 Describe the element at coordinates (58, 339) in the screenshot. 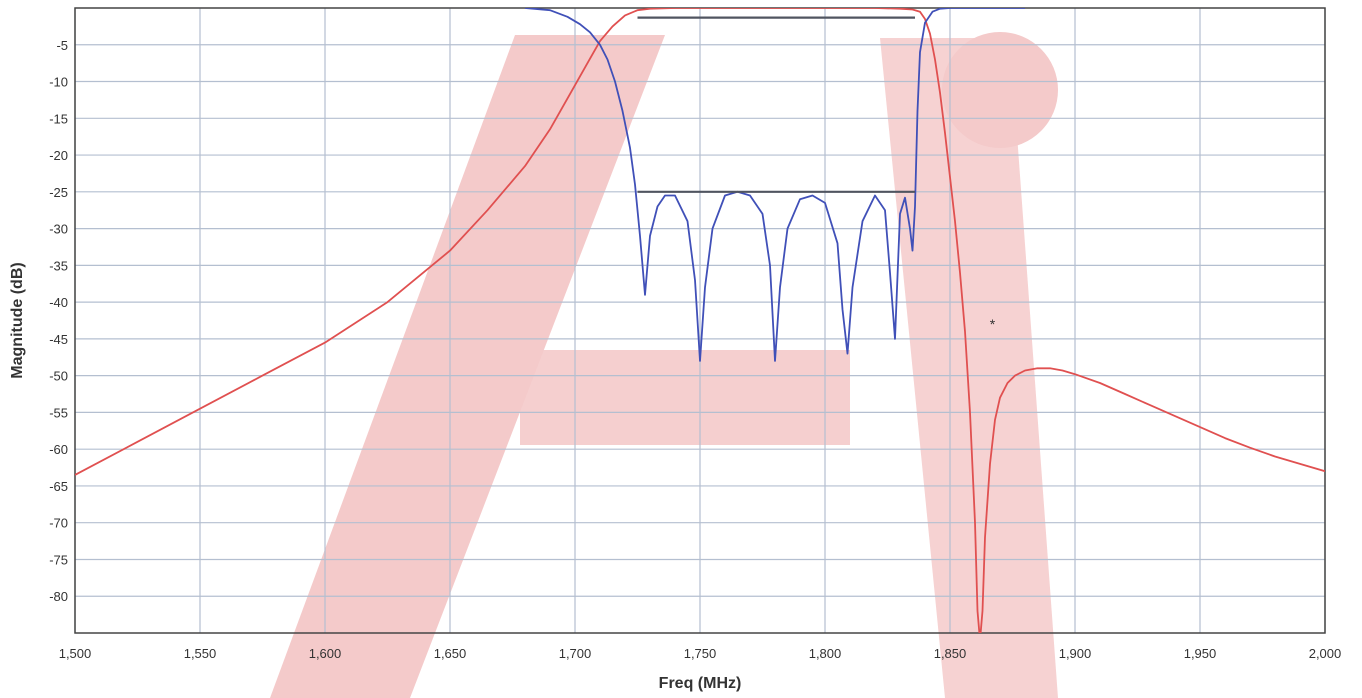

I see `y-tick-label: -45` at that location.